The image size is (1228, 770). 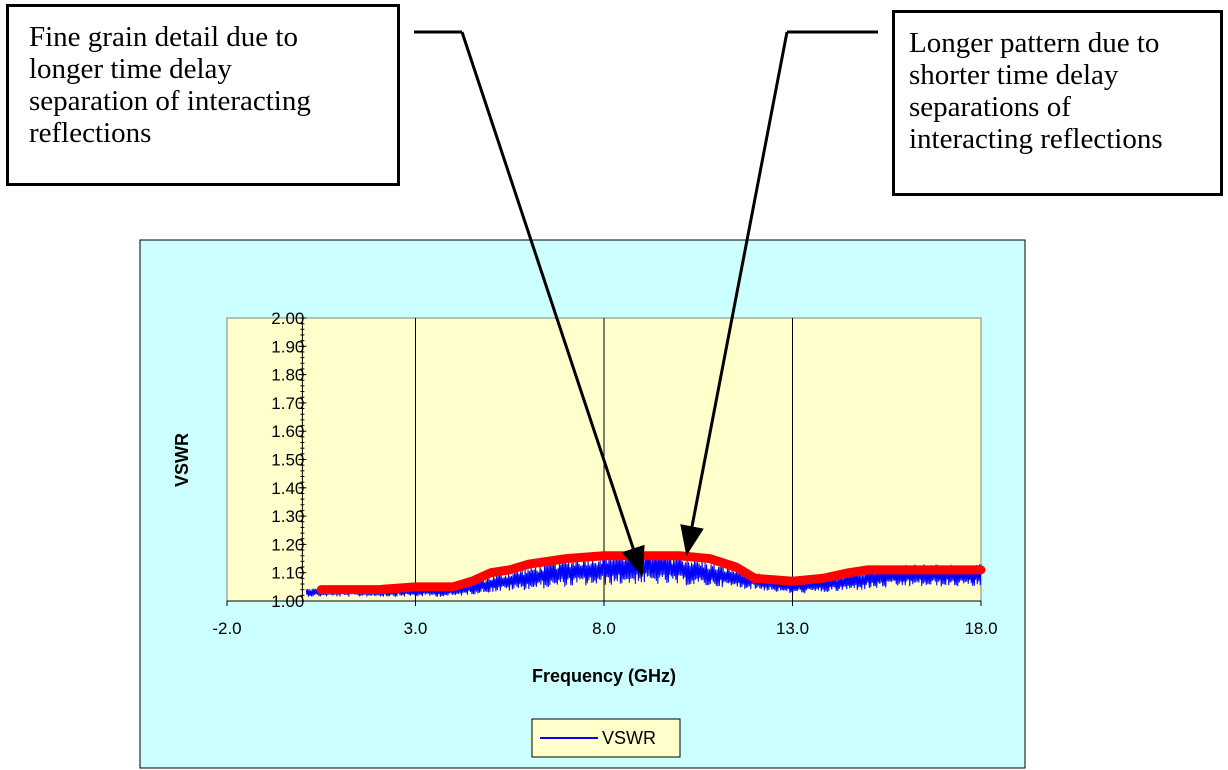 I want to click on callout-left-line-2: longer time delay, so click(x=130, y=69).